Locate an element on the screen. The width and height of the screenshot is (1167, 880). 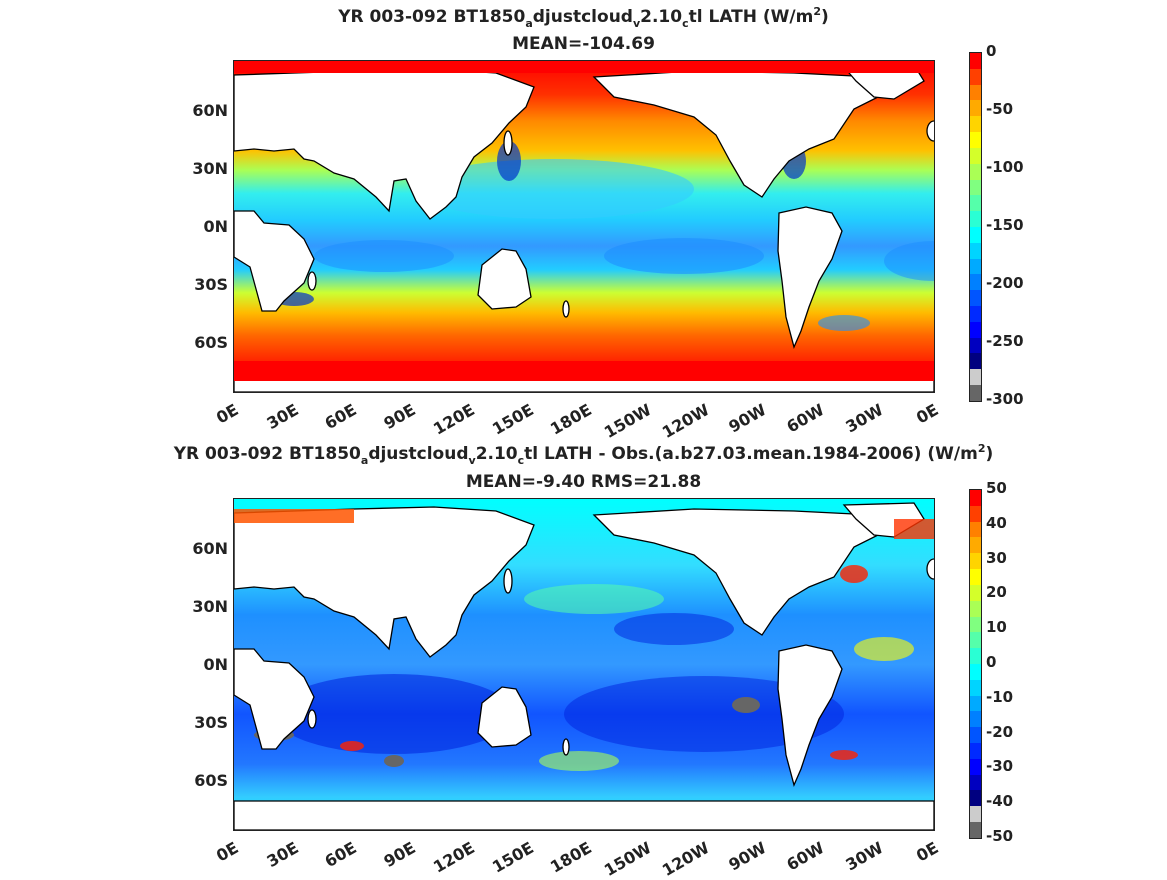
chart-2-lat-tick: 60S is located at coordinates (211, 780).